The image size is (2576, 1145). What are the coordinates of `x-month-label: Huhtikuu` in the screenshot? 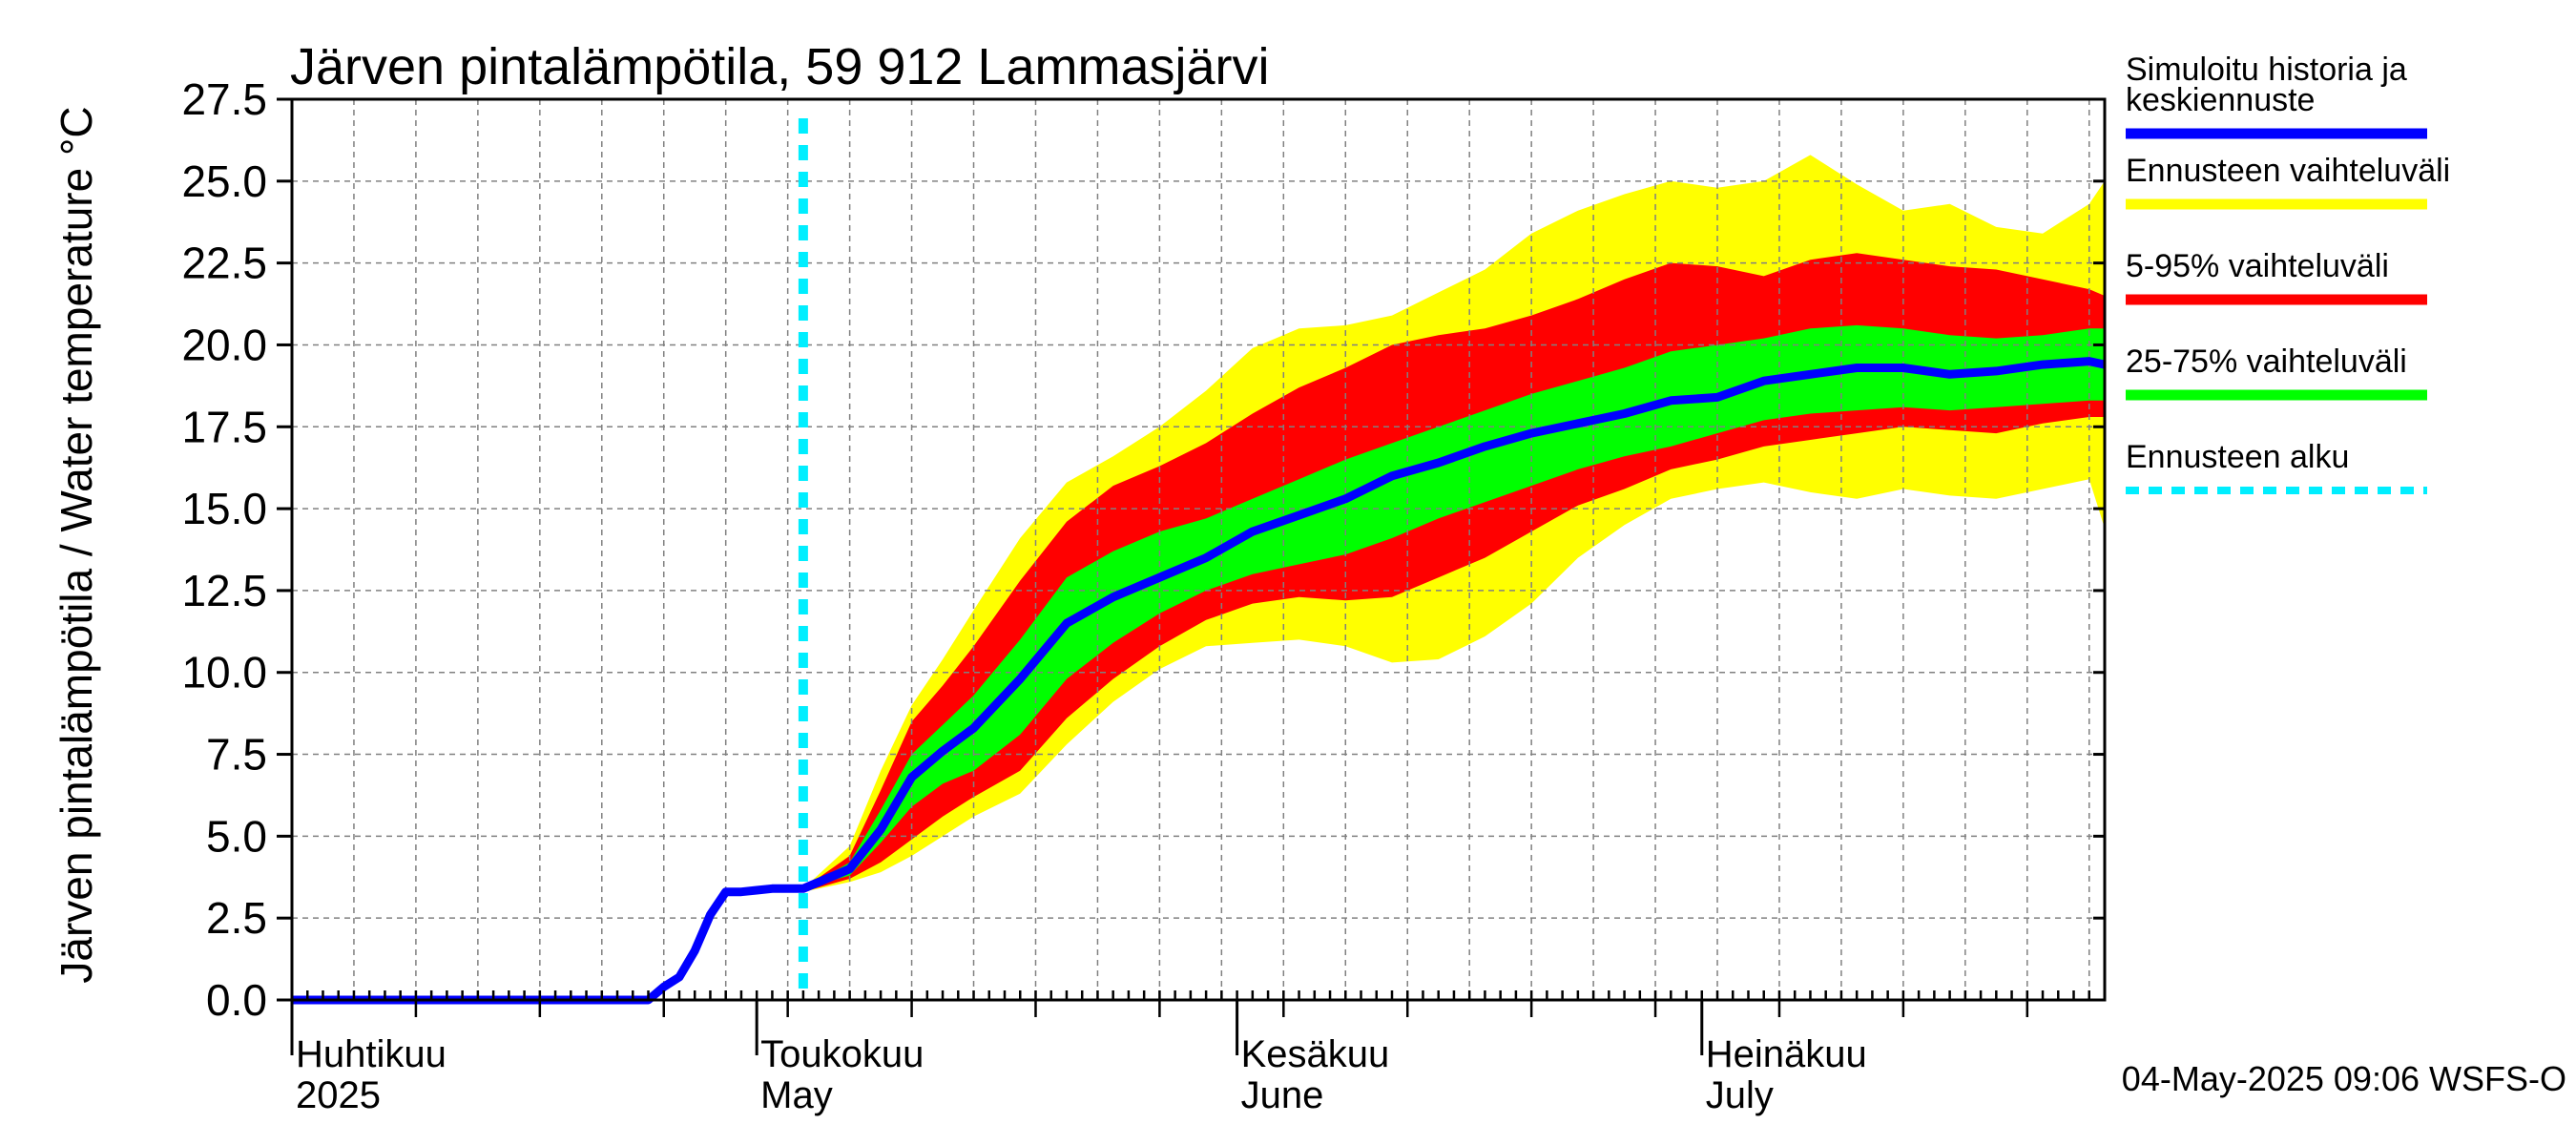 It's located at (371, 1054).